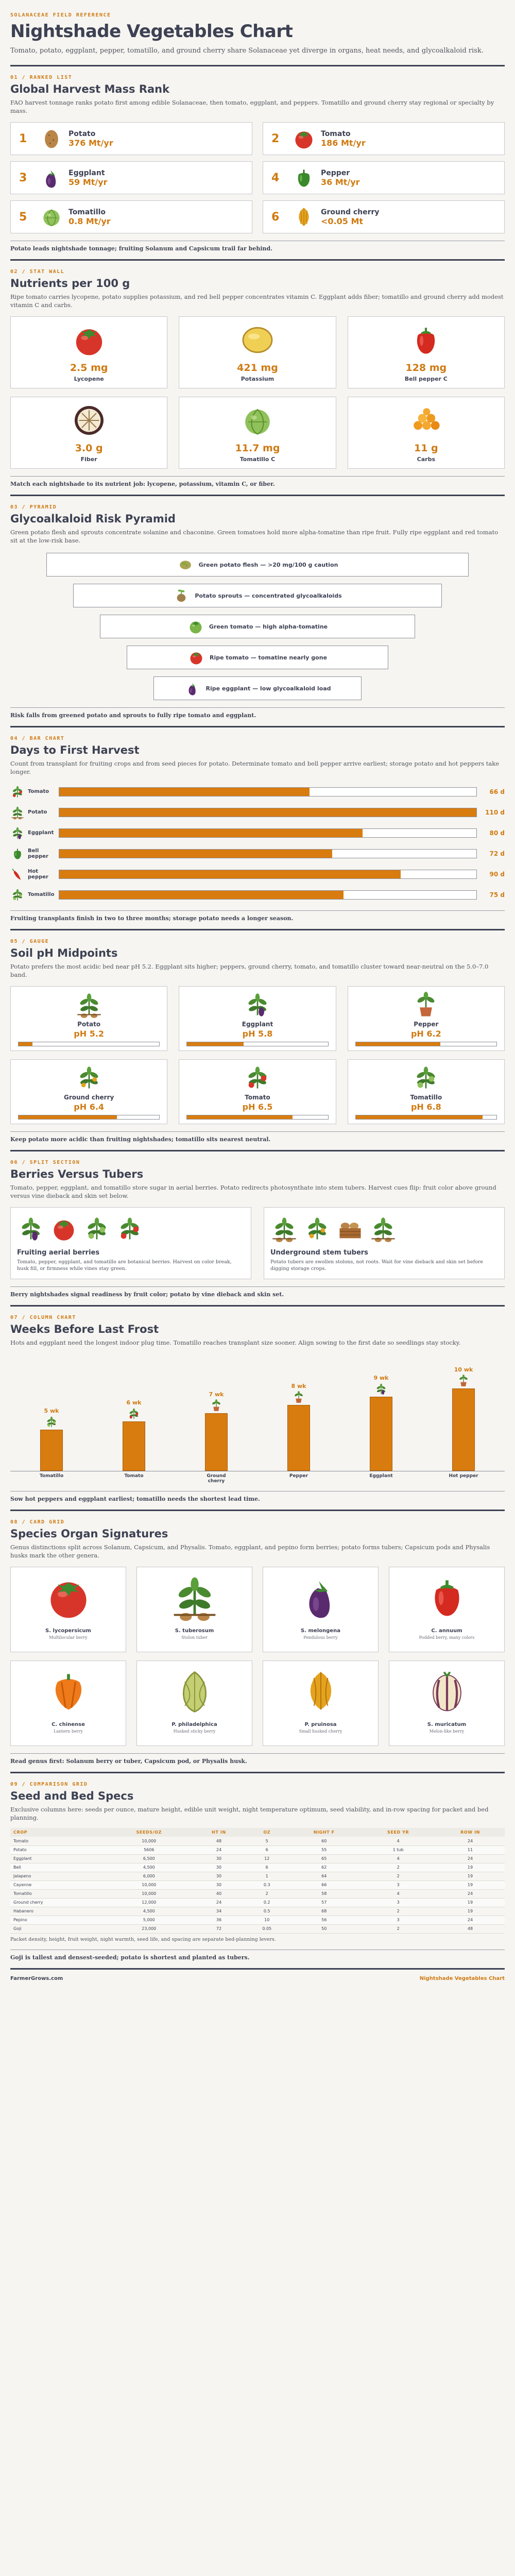  What do you see at coordinates (194, 1703) in the screenshot?
I see `species-card: P. philadelphica Husked sticky berry` at bounding box center [194, 1703].